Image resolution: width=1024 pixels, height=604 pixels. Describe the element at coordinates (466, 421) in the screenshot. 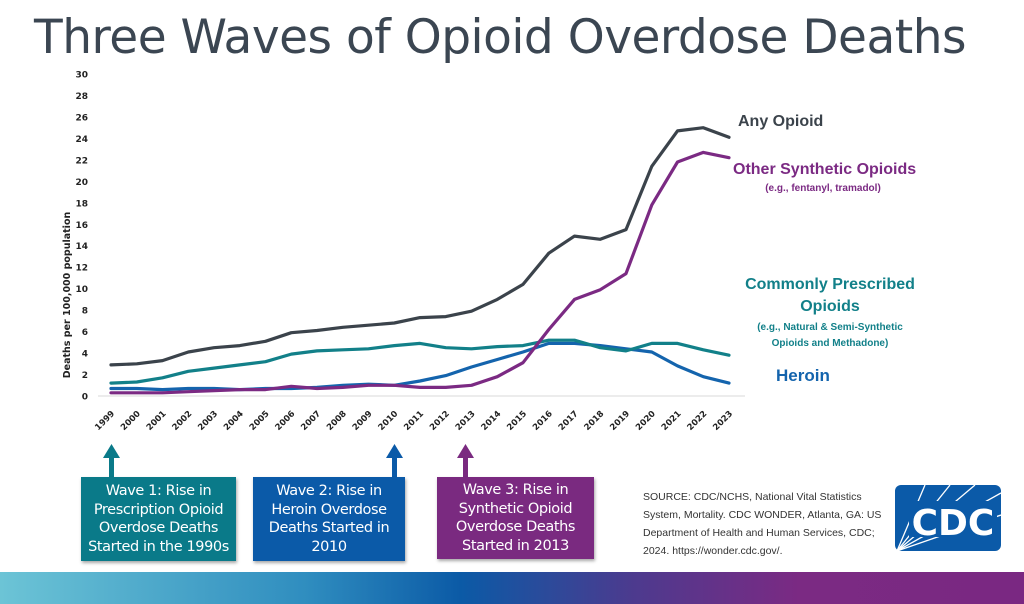

I see `x-tick-label: 2013` at that location.